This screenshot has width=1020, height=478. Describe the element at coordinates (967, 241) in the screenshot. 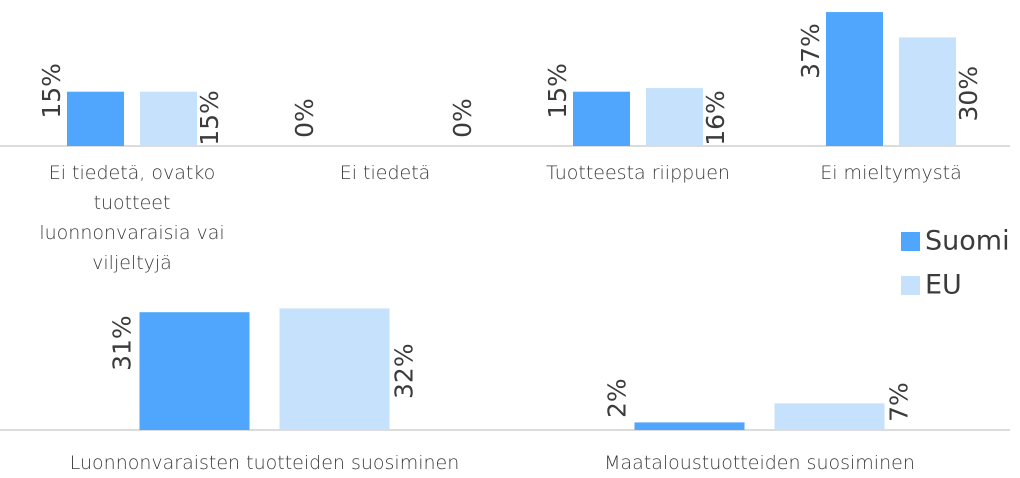

I see `legend-label: Suomi` at that location.